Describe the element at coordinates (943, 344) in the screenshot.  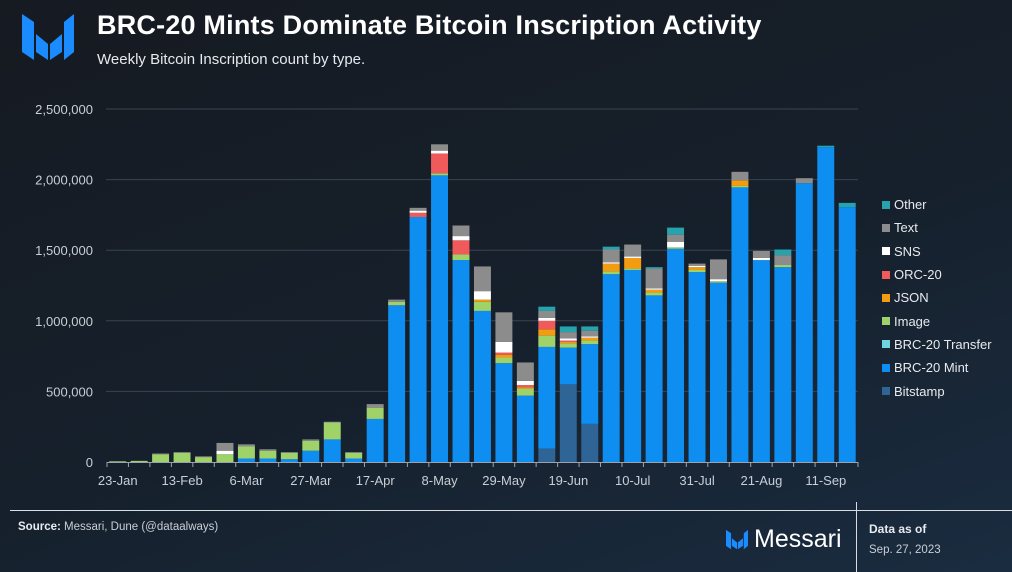
I see `legend-label: BRC-20 Transfer` at that location.